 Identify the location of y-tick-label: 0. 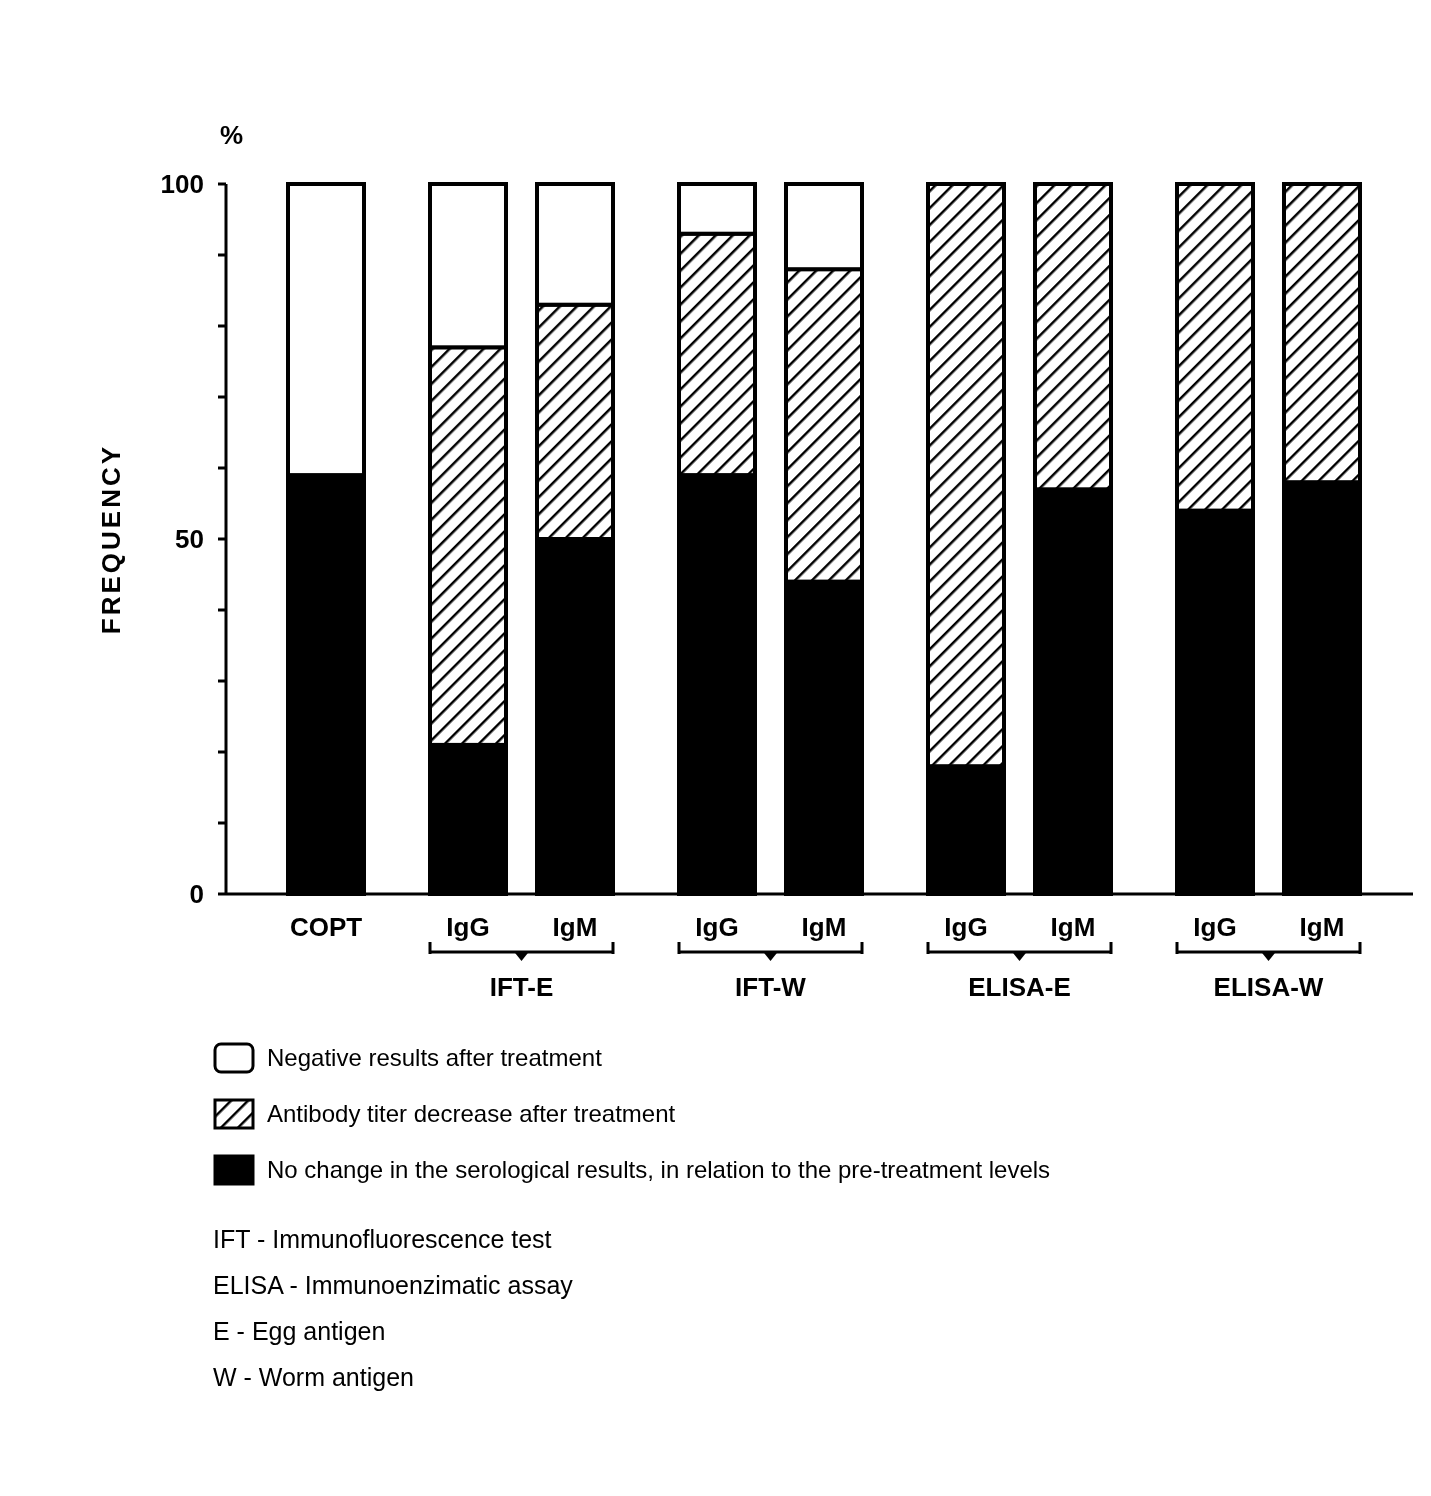
(196, 894).